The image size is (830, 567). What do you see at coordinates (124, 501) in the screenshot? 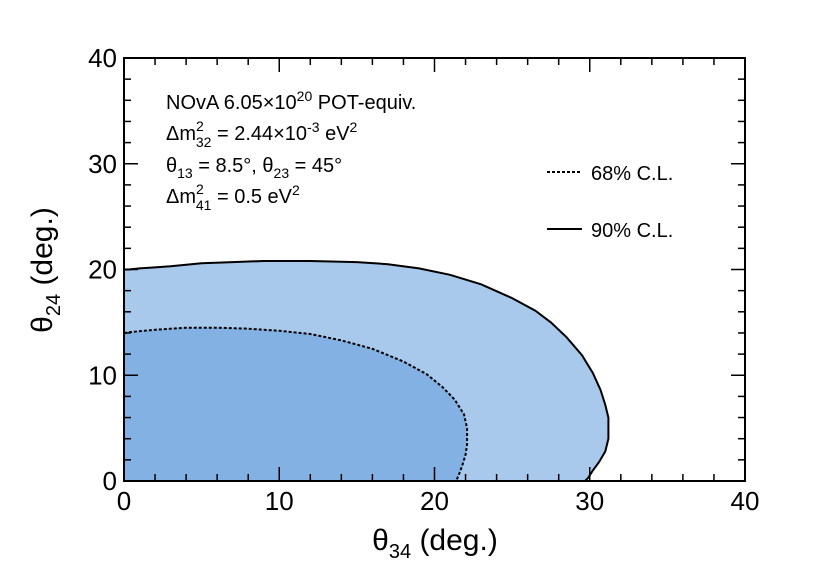
I see `x-tick-label: 0` at bounding box center [124, 501].